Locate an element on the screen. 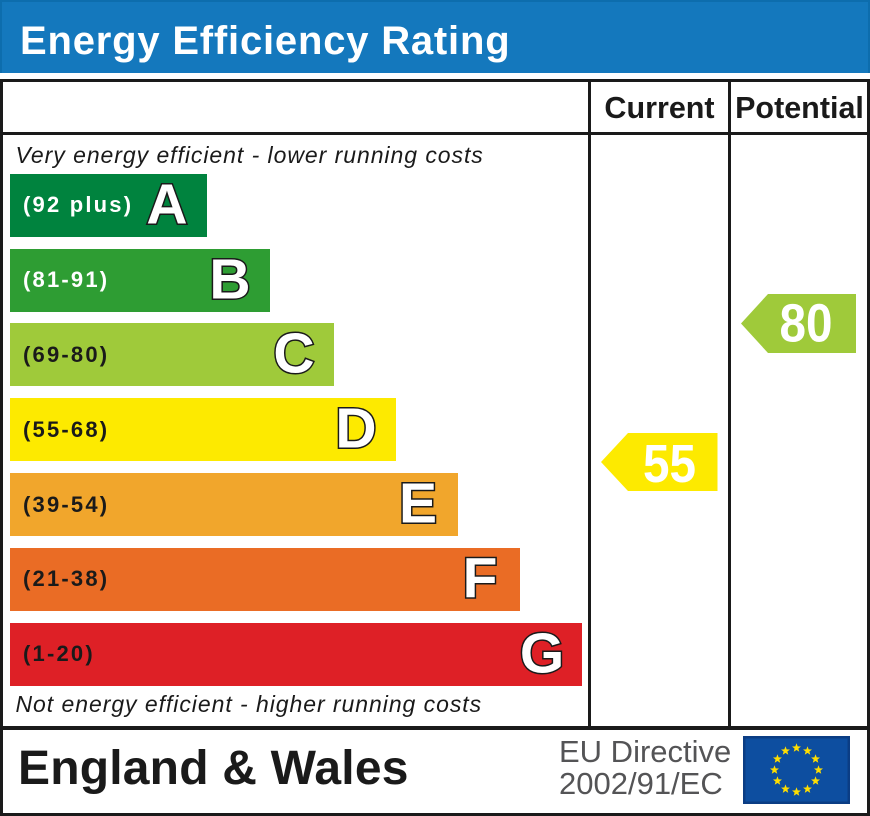  svg-text: C is located at coordinates (293, 354).